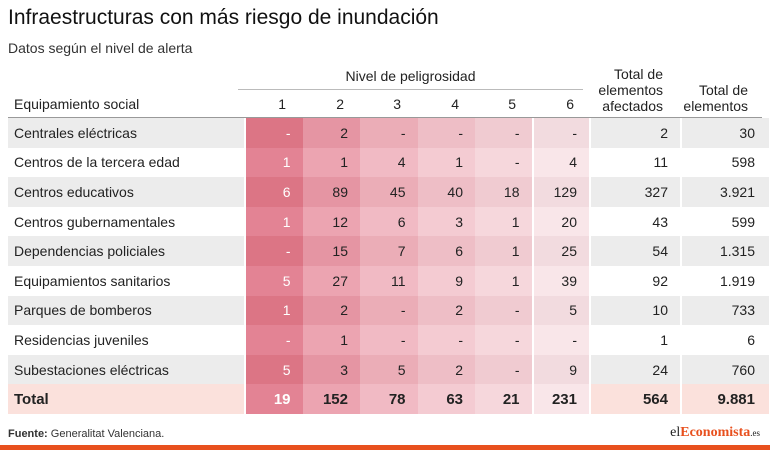 The height and width of the screenshot is (450, 770). Describe the element at coordinates (92, 280) in the screenshot. I see `row-label: Equipamientos sanitarios` at that location.